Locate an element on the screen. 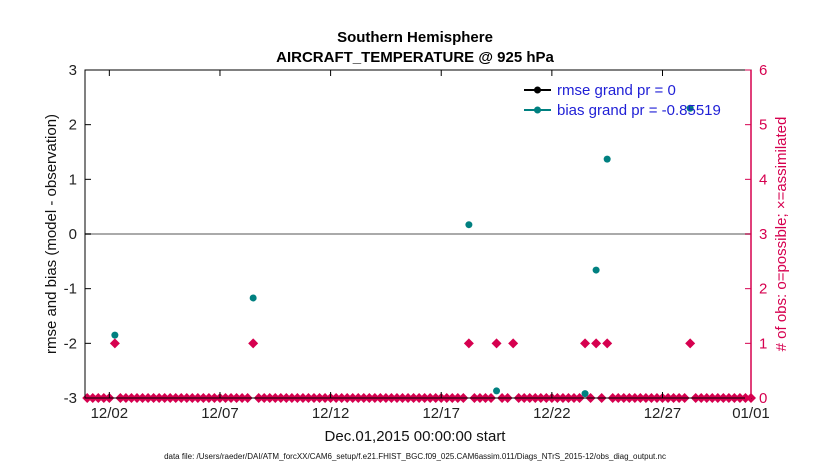 The width and height of the screenshot is (830, 475). y-tick-label: -1 is located at coordinates (70, 289).